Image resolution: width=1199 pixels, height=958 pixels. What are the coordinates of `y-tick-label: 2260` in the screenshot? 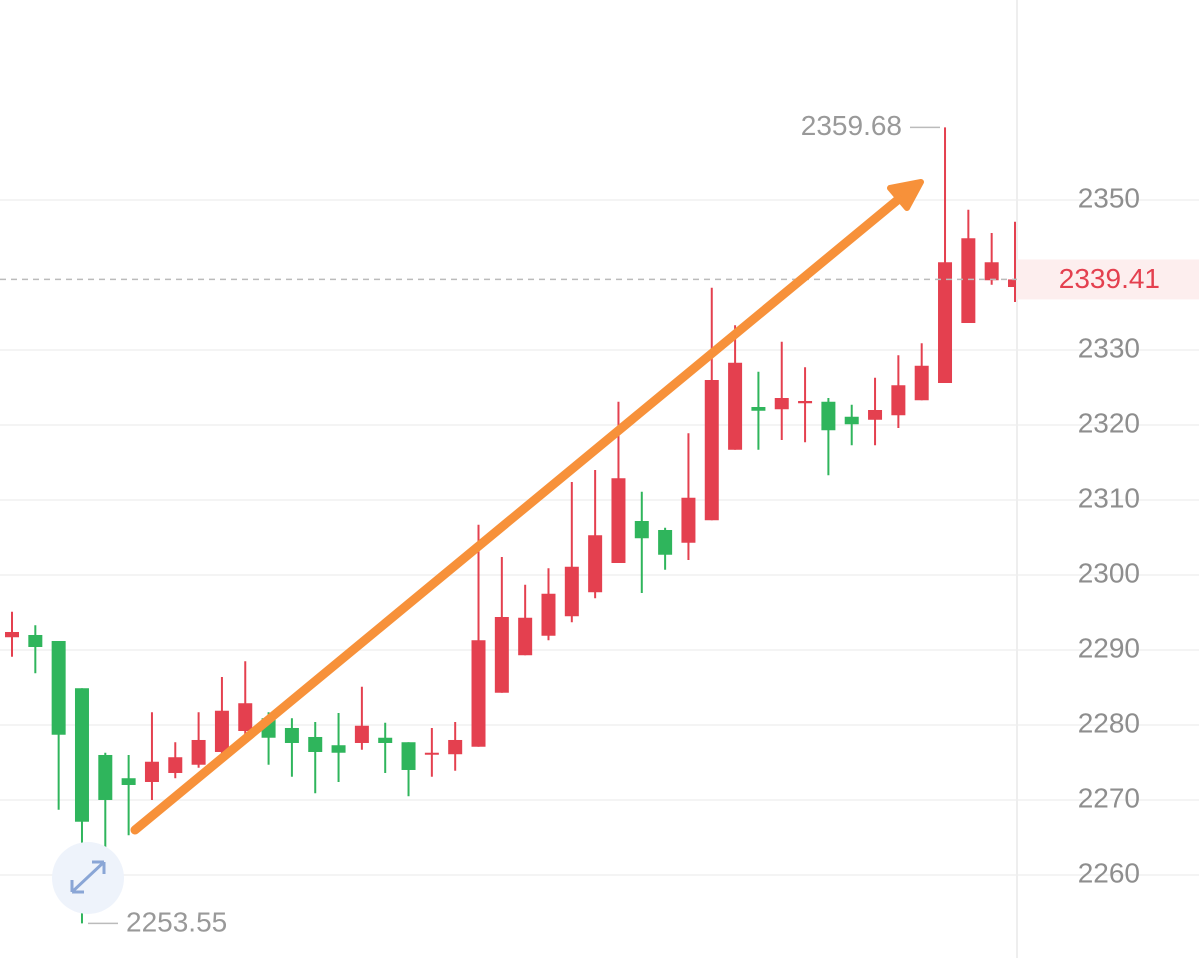 It's located at (1109, 872).